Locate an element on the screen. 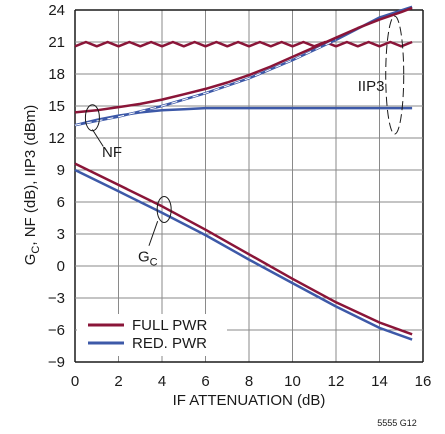 This screenshot has width=445, height=434. x-tick-label: 10 is located at coordinates (292, 381).